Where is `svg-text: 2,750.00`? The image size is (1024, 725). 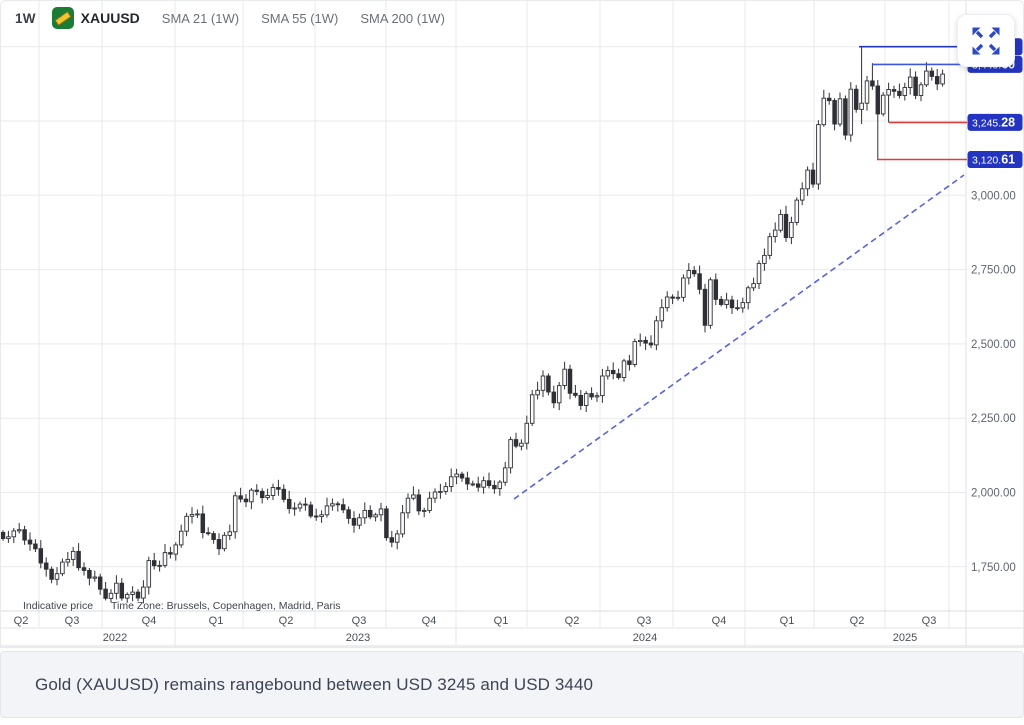
svg-text: 2,750.00 is located at coordinates (993, 271).